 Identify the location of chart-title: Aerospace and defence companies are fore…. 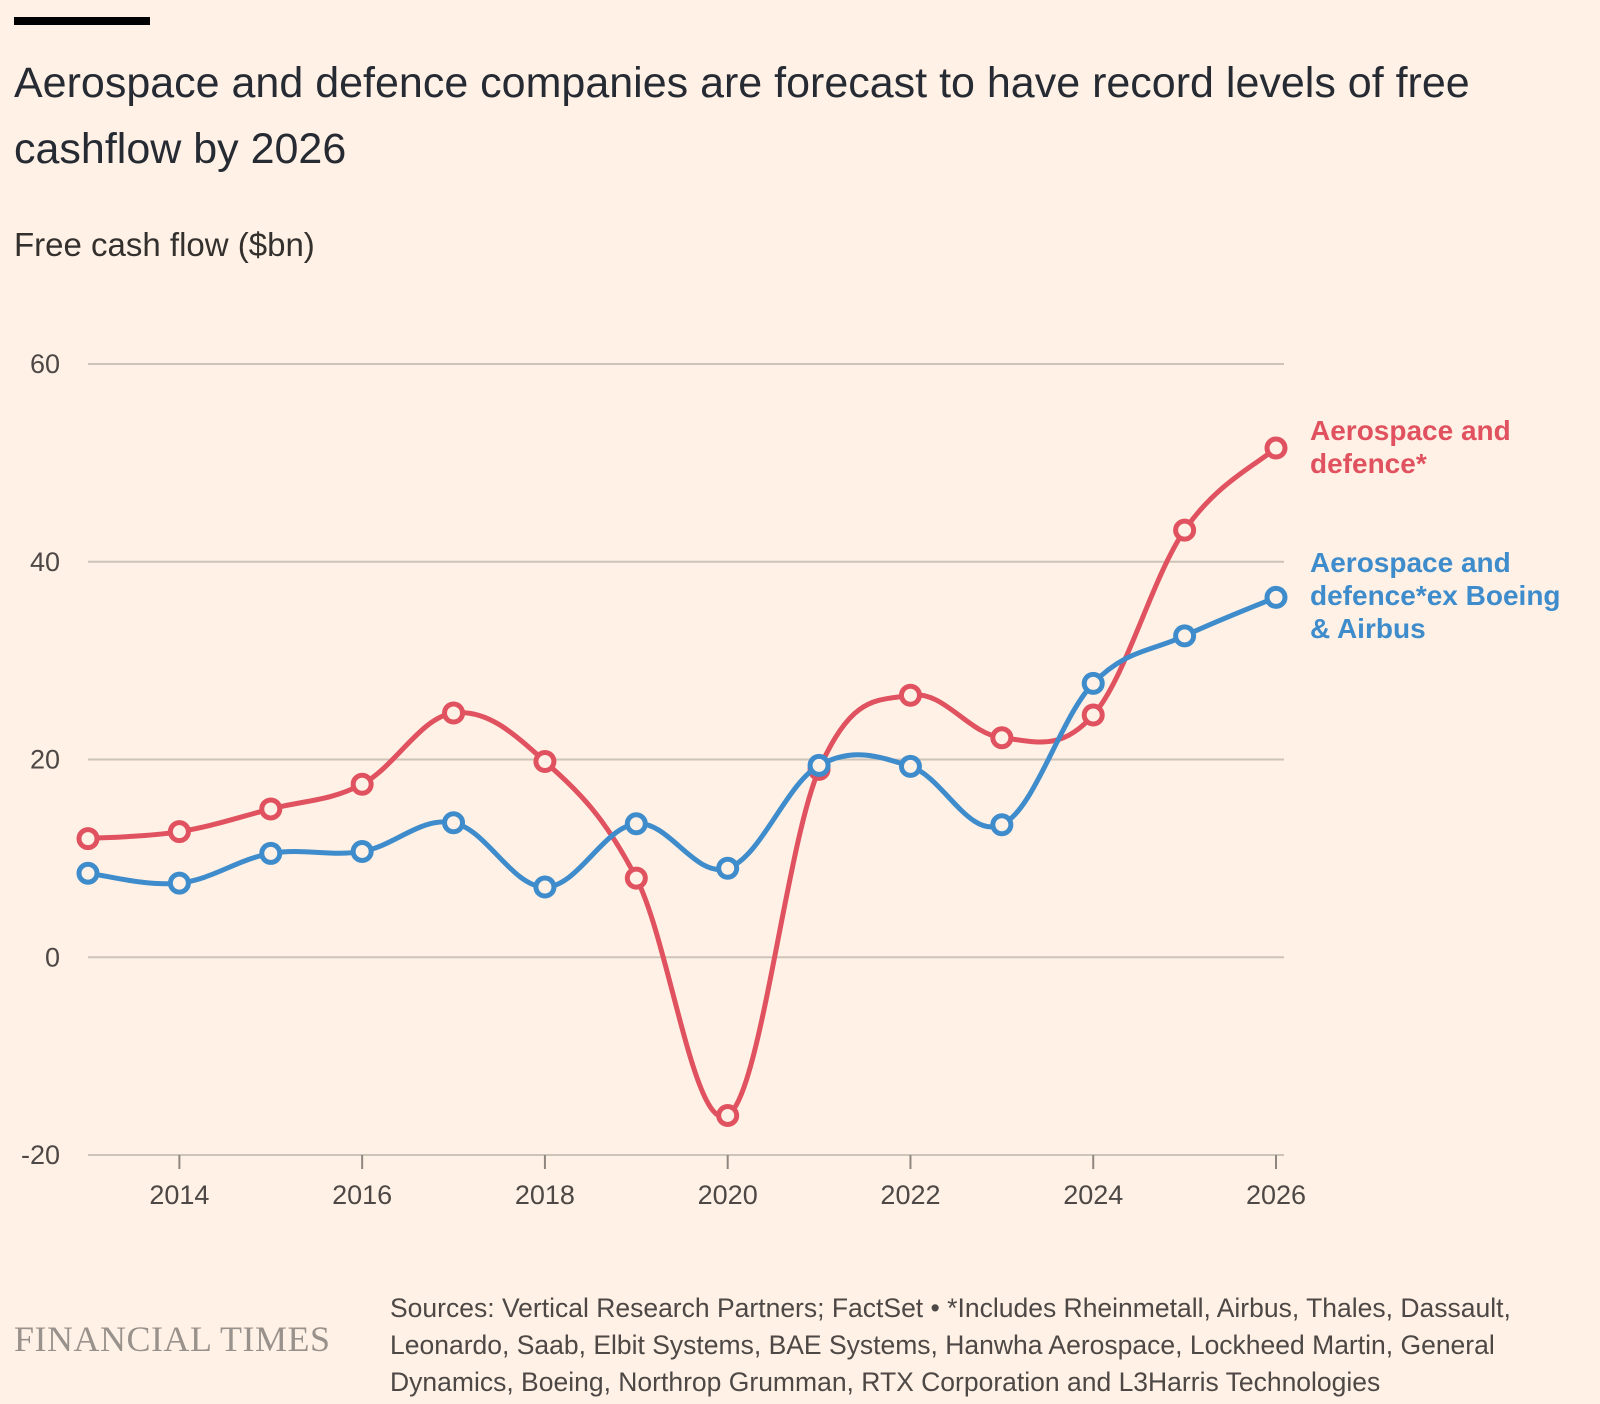
(742, 116).